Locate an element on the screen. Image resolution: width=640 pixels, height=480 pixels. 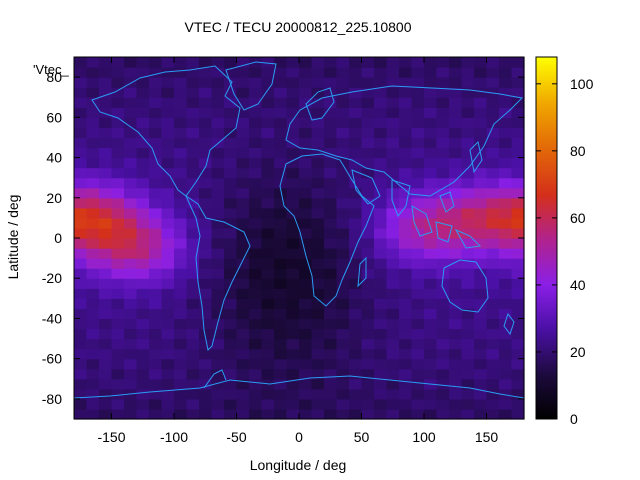
coastline-scandinavia is located at coordinates (320, 104).